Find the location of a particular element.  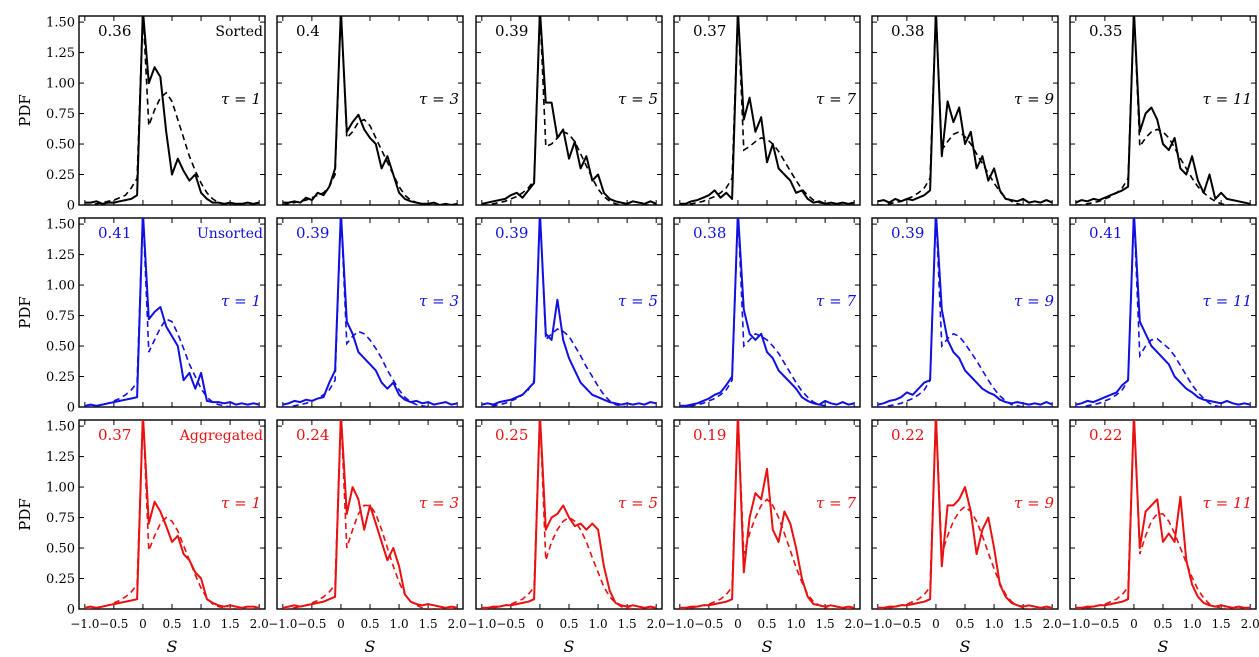

panel-stat-value: 0.36 is located at coordinates (114, 31).